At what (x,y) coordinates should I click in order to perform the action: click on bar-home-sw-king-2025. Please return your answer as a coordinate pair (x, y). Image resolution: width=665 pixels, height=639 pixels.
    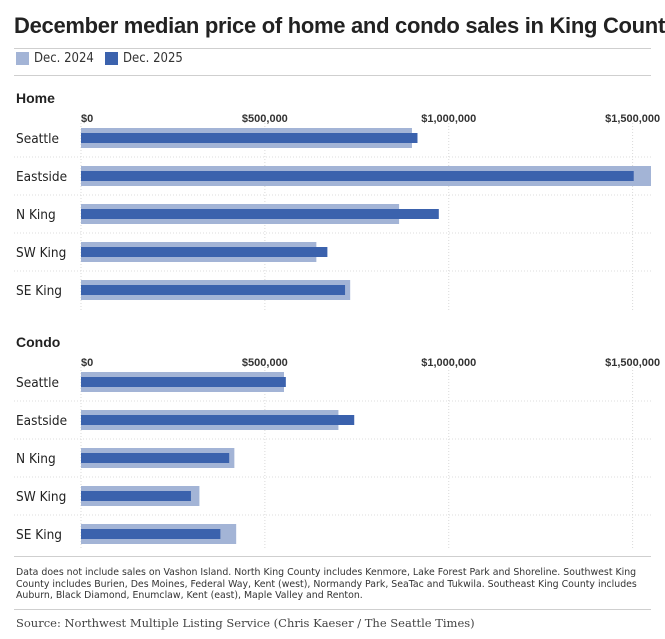
    Looking at the image, I should click on (204, 252).